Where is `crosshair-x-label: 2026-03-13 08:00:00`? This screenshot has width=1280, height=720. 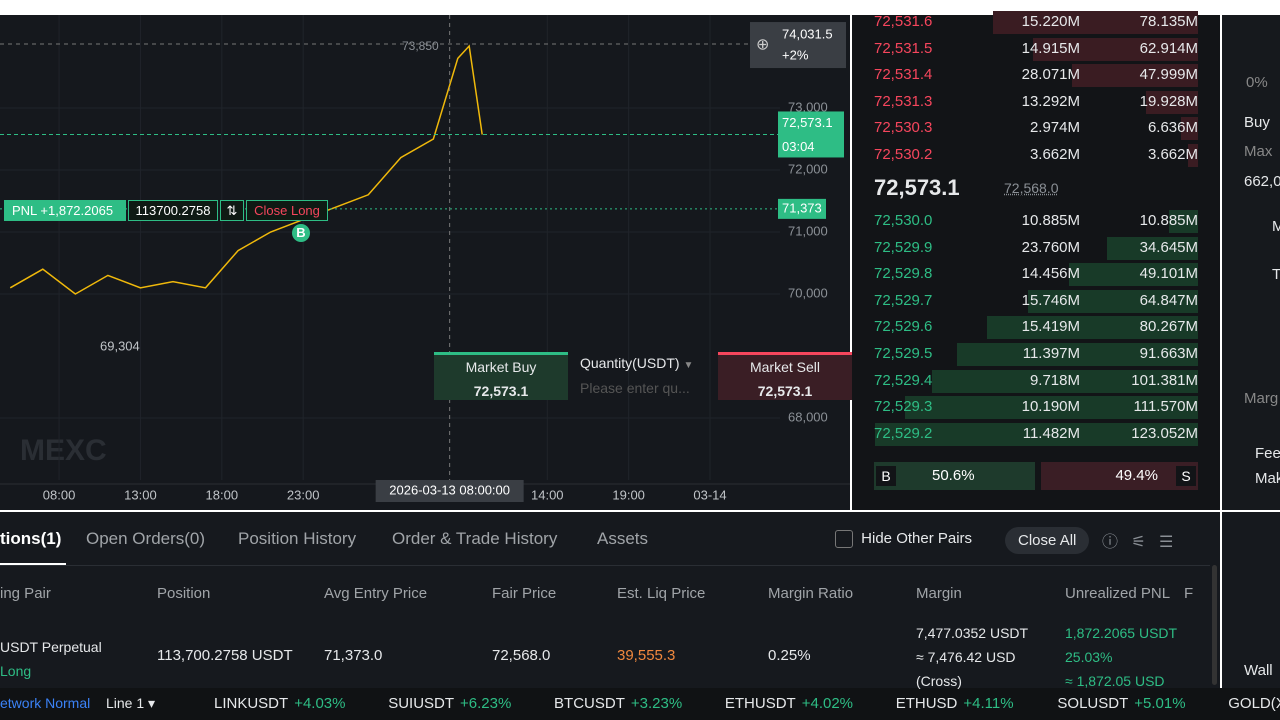 crosshair-x-label: 2026-03-13 08:00:00 is located at coordinates (449, 489).